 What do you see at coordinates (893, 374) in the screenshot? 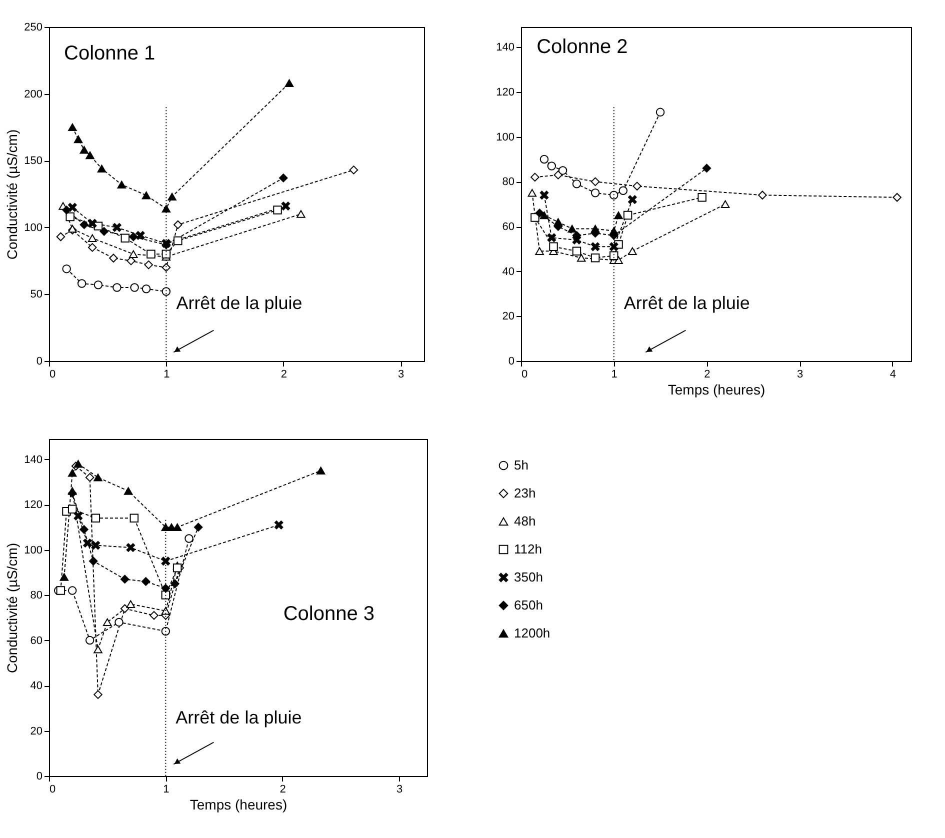
I see `x-tick-label: 4` at bounding box center [893, 374].